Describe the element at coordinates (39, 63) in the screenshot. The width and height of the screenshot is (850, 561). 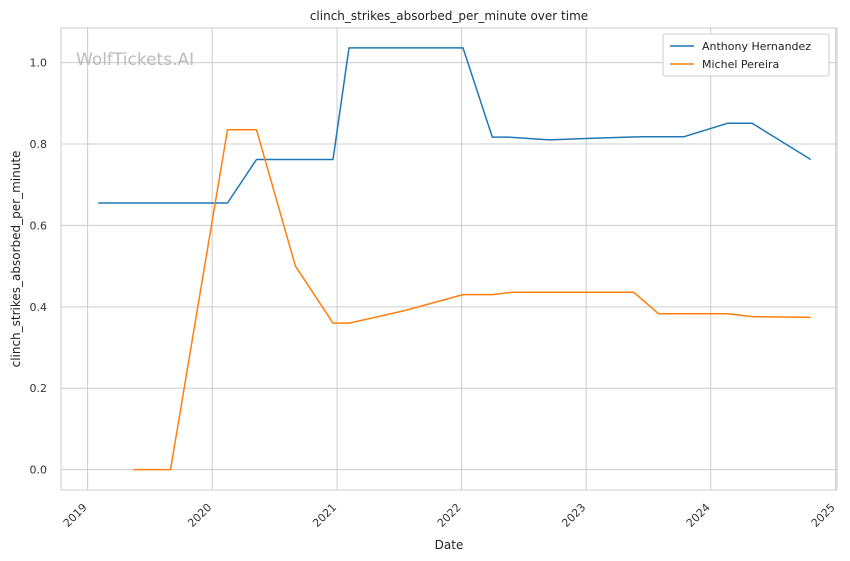
I see `y-tick-label-1.0: 1.0` at that location.